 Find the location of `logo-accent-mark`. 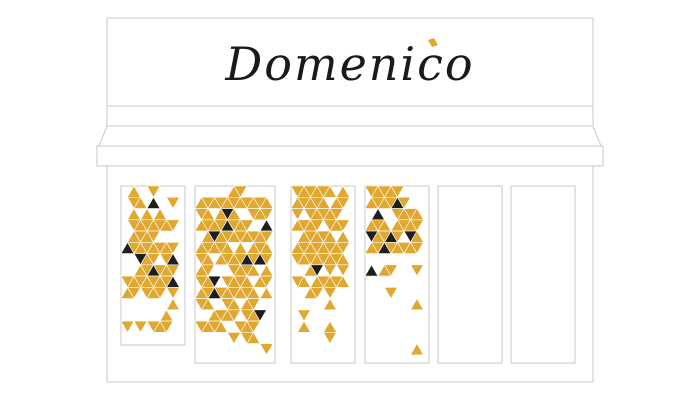

logo-accent-mark is located at coordinates (433, 42).